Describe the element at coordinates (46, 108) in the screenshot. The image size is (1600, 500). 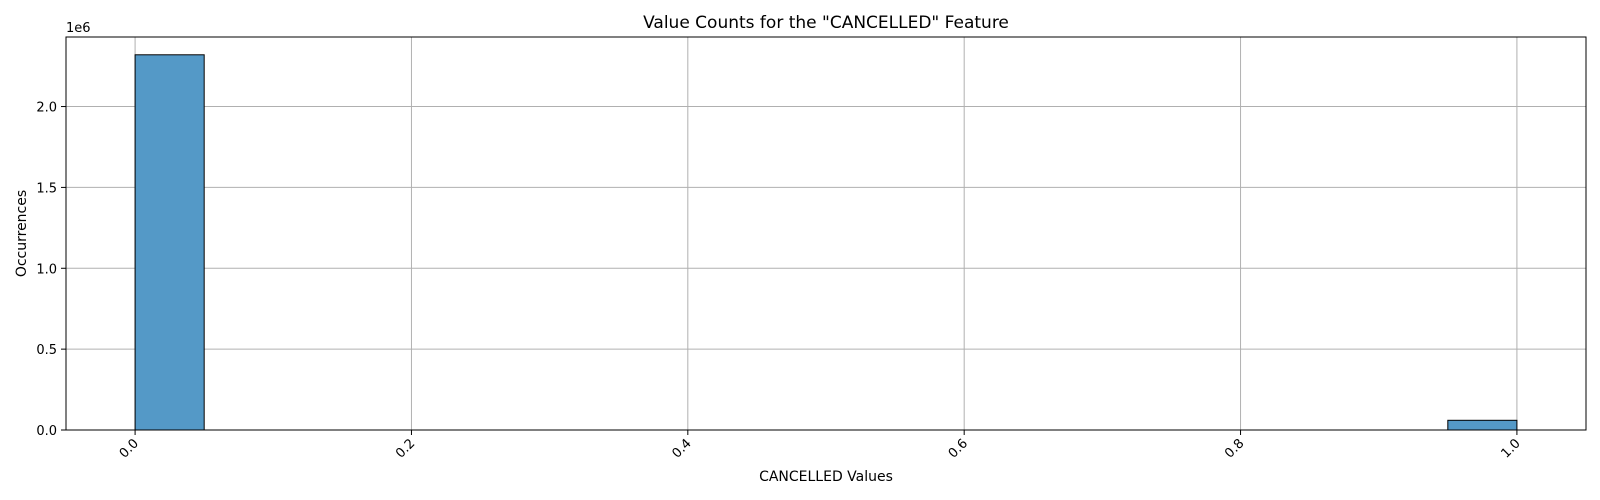
I see `y-tick-label: 2.0` at that location.